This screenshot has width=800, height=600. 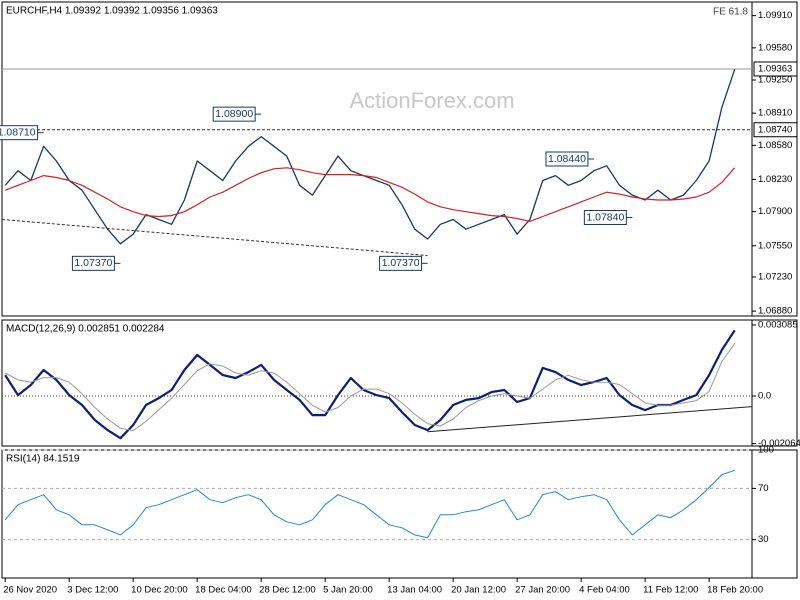 I want to click on annotation-label: 1.08710, so click(x=18, y=132).